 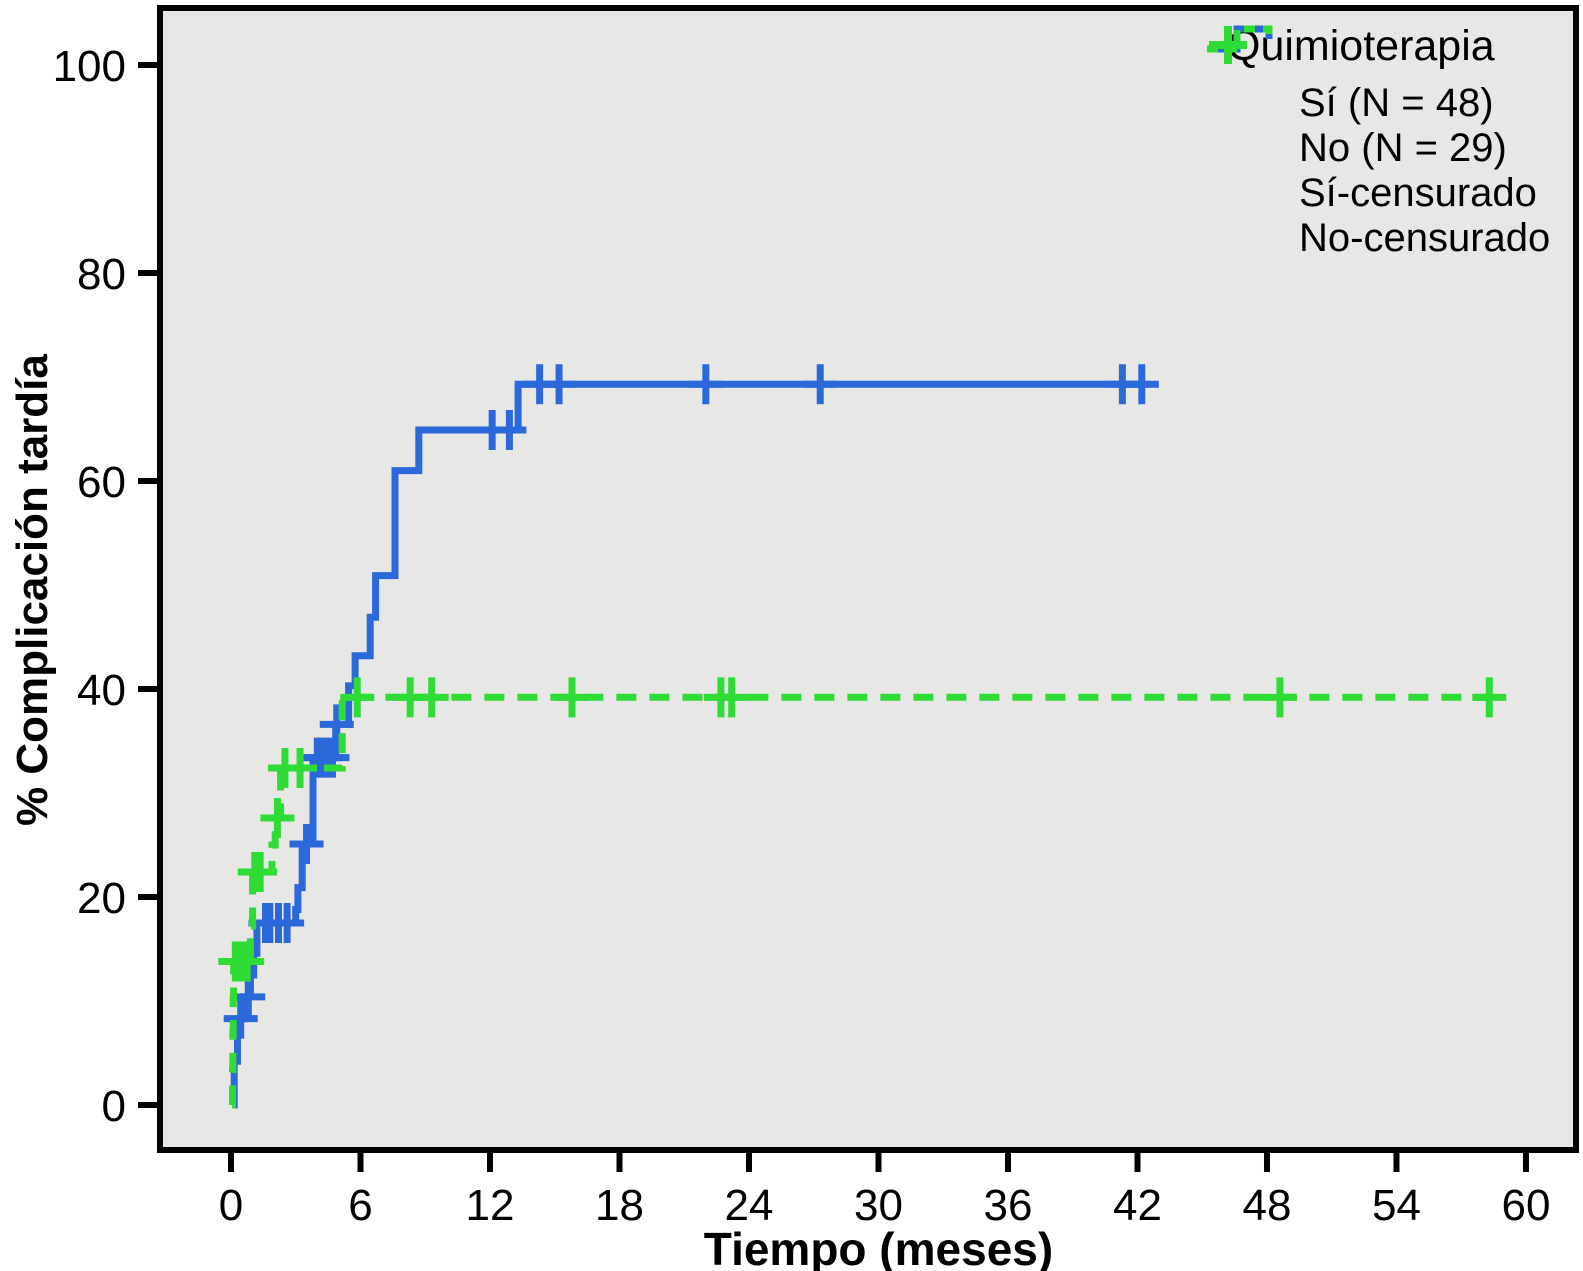 What do you see at coordinates (749, 1205) in the screenshot?
I see `x-tick-label: 24` at bounding box center [749, 1205].